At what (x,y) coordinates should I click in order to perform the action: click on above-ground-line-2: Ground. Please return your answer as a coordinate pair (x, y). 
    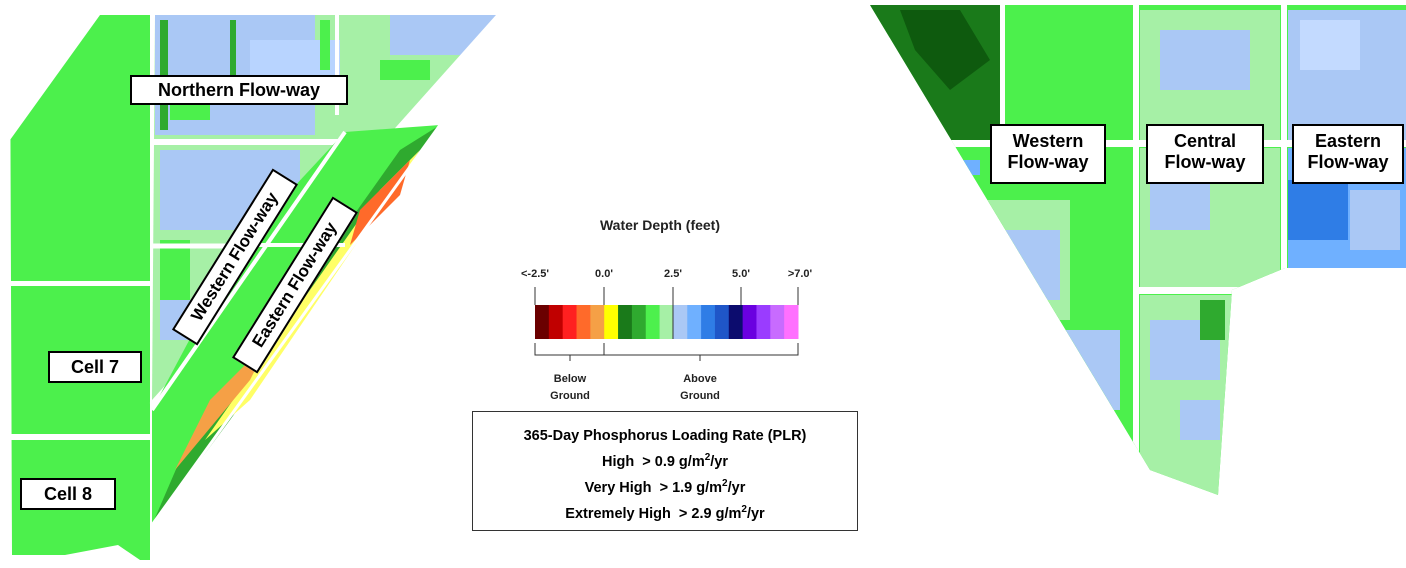
    Looking at the image, I should click on (700, 395).